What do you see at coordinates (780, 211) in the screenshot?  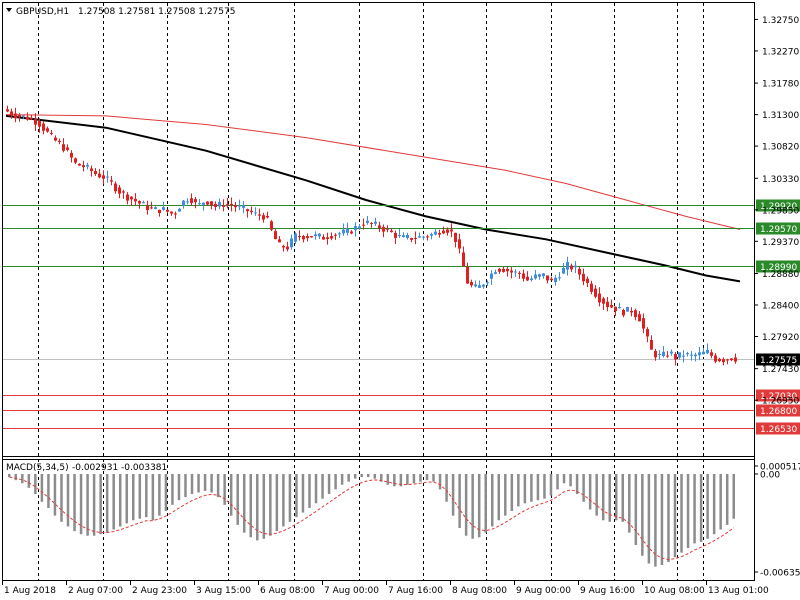 I see `price-tick-label: 1.29850` at bounding box center [780, 211].